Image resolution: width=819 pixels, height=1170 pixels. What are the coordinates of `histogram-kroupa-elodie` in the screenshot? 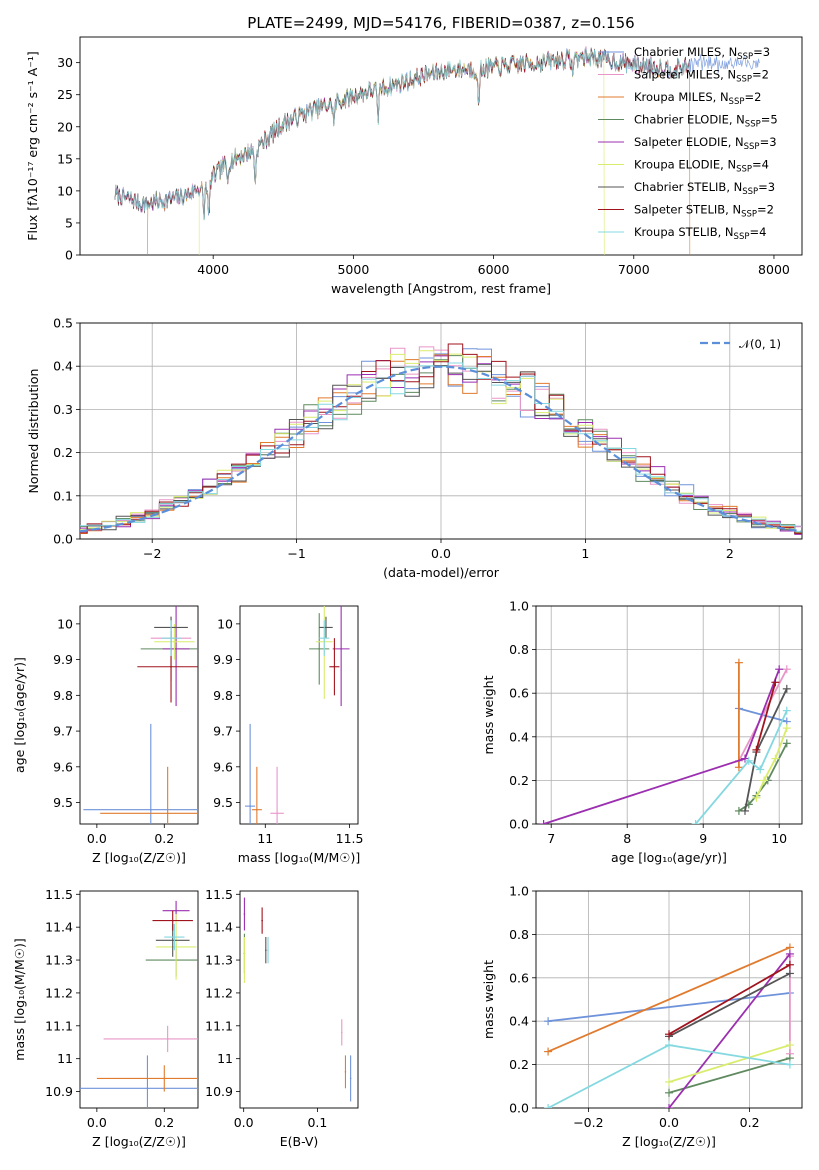 It's located at (441, 441).